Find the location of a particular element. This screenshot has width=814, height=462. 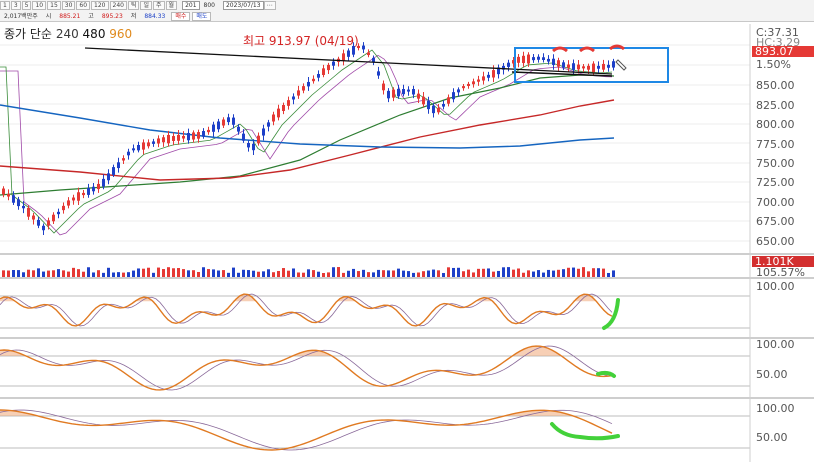

period-button-5: 5 is located at coordinates (26, 5).